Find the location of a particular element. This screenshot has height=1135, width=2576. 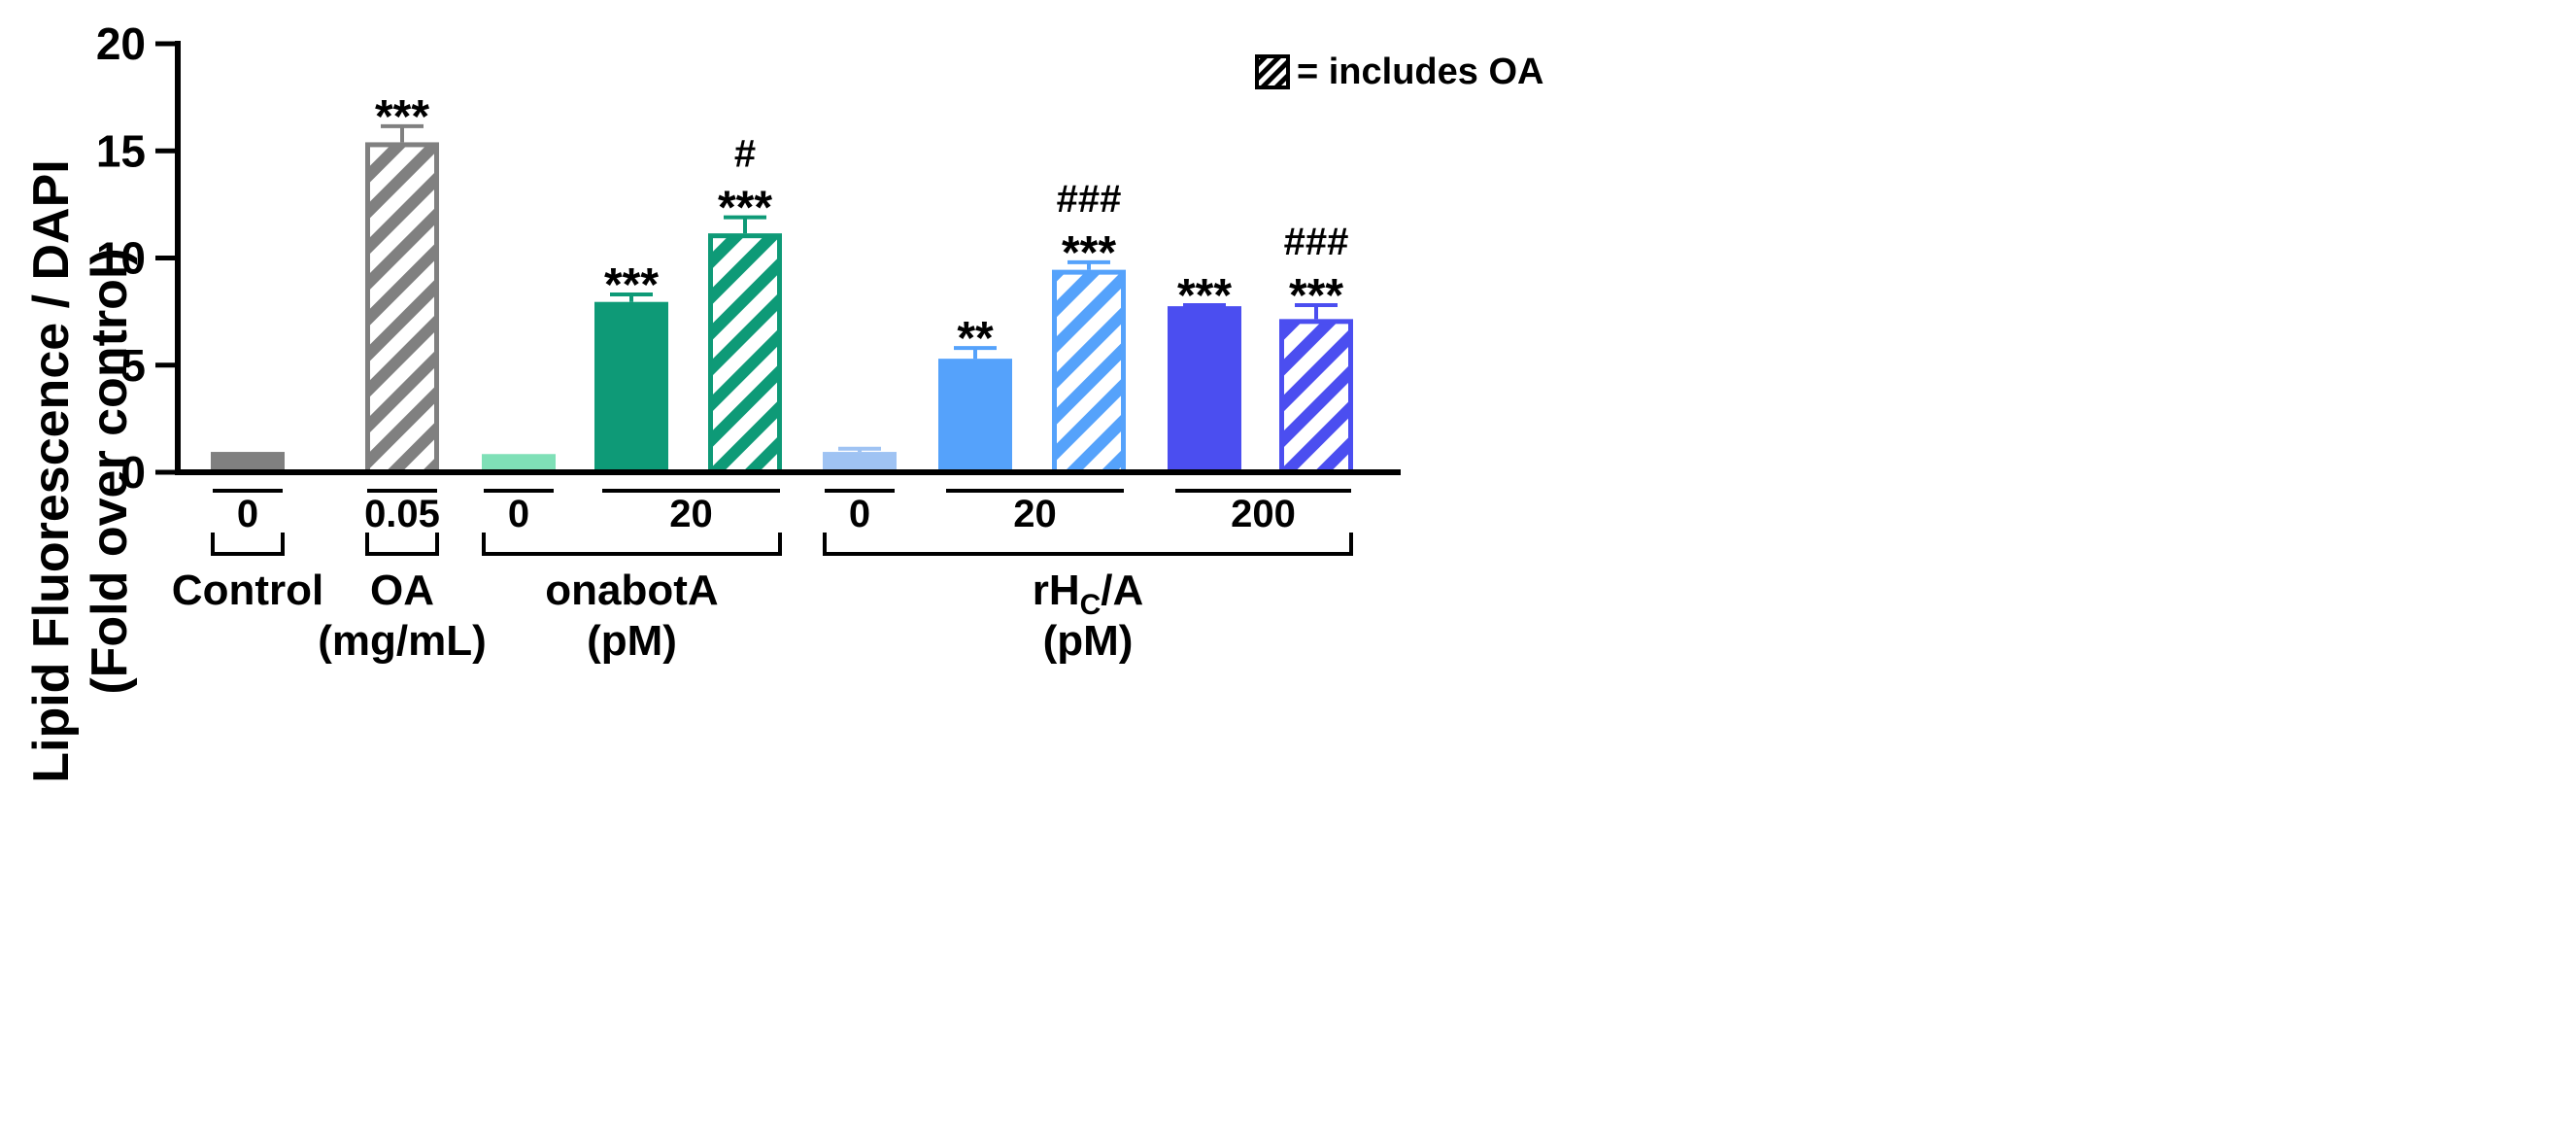

group-labels: Control OA(mg/mL)onabotA(pM)rHC/A(pM) is located at coordinates (762, 599).